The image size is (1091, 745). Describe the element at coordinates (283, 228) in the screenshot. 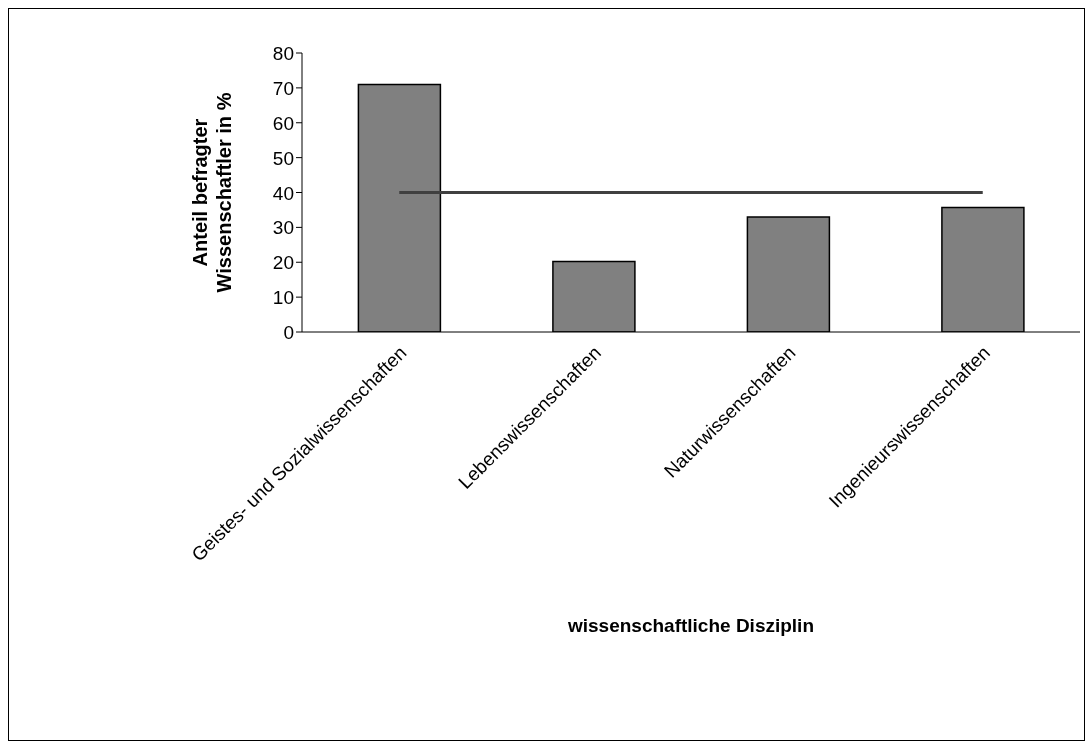

I see `y-tick-label: 30` at that location.